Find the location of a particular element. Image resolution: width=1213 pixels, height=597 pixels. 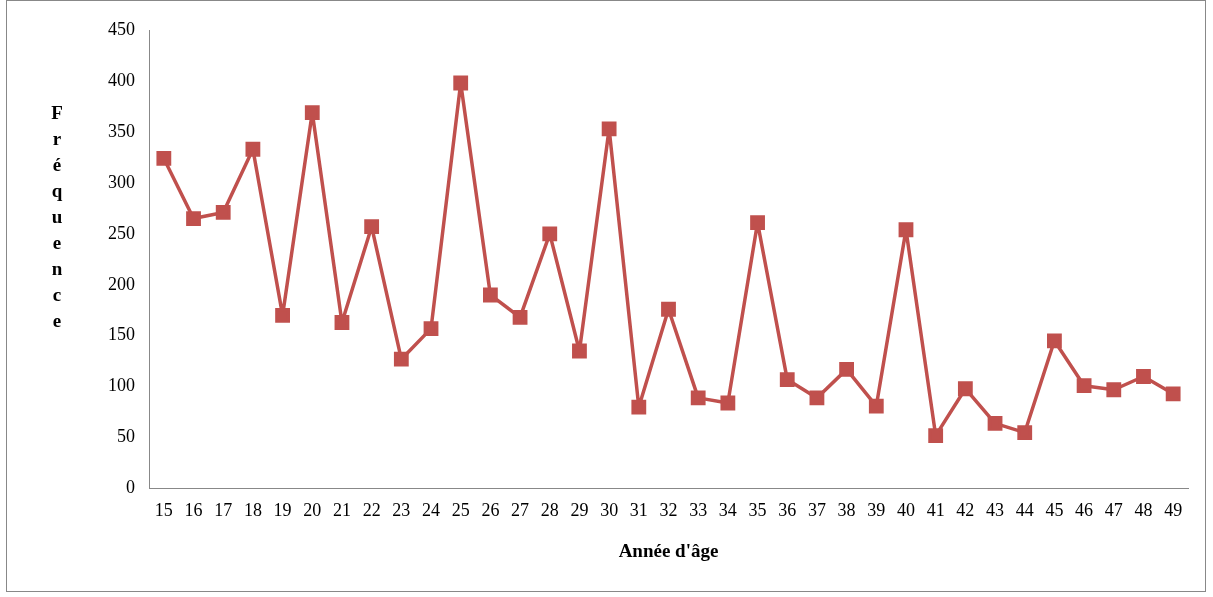

y-tick-label: 50 is located at coordinates (126, 436).